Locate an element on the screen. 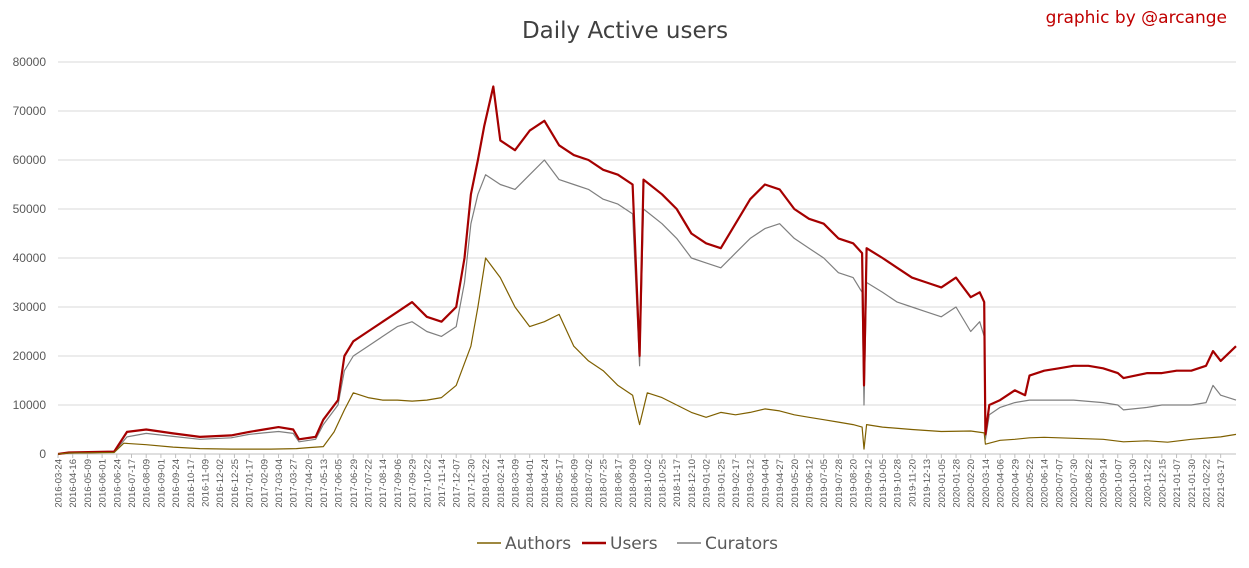  x-tick-label: 2021-01-30 is located at coordinates (1192, 483).